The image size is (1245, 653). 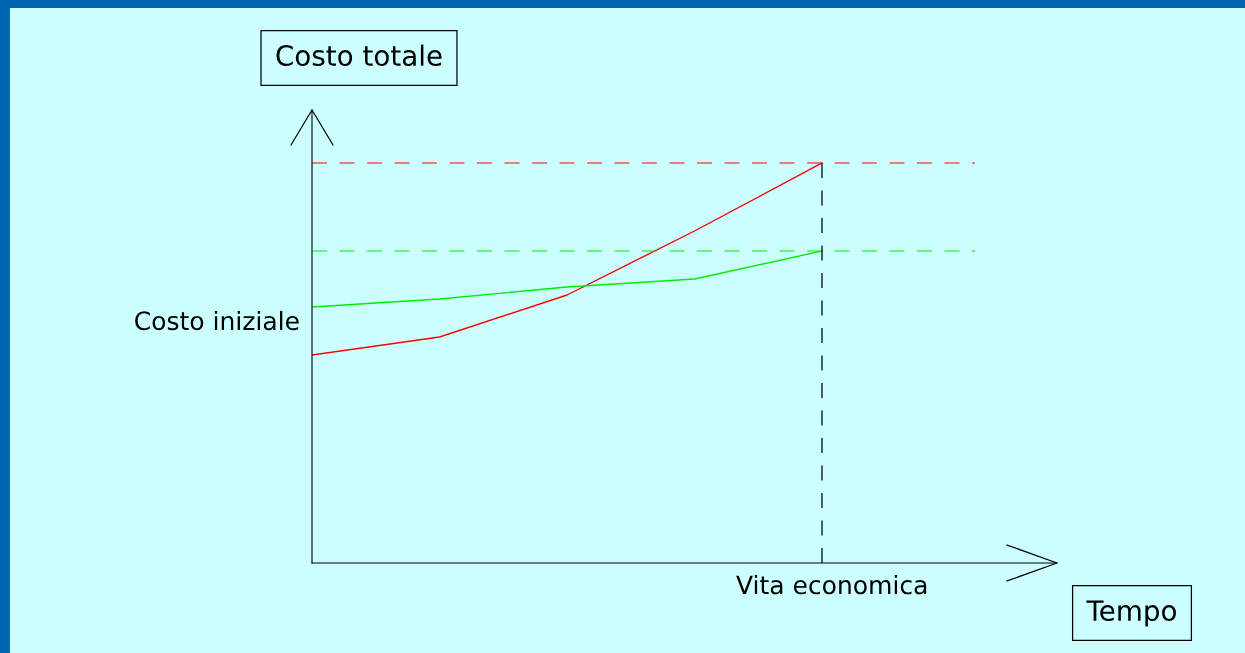 What do you see at coordinates (1131, 613) in the screenshot?
I see `x-axis-title: Tempo` at bounding box center [1131, 613].